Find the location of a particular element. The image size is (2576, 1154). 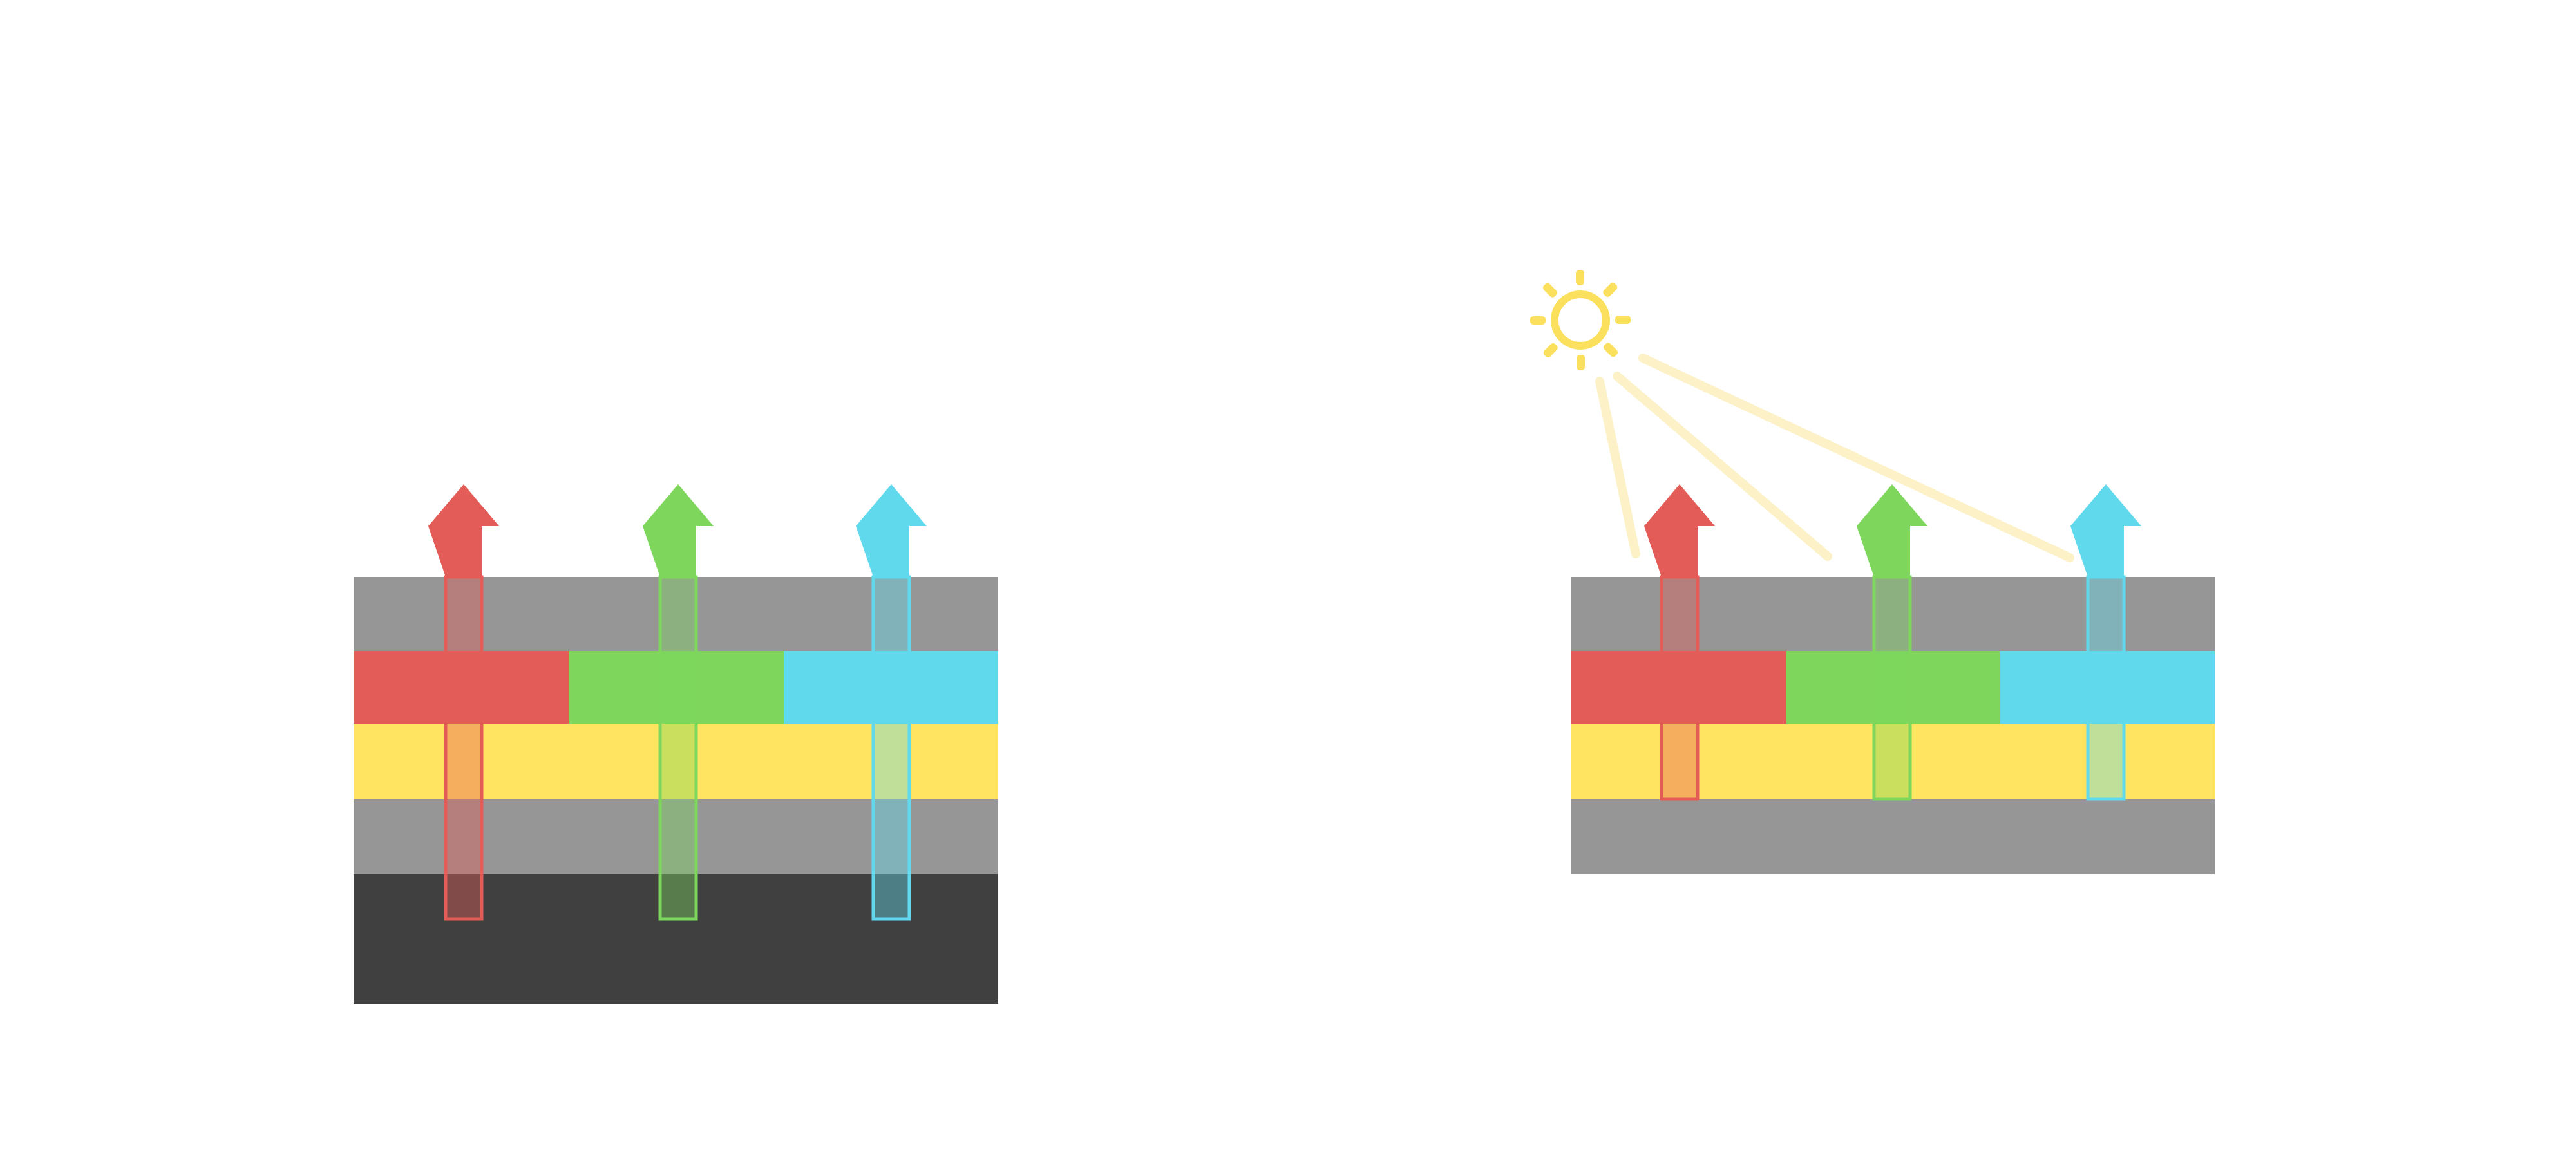

emissive-display-diagram is located at coordinates (676, 744).